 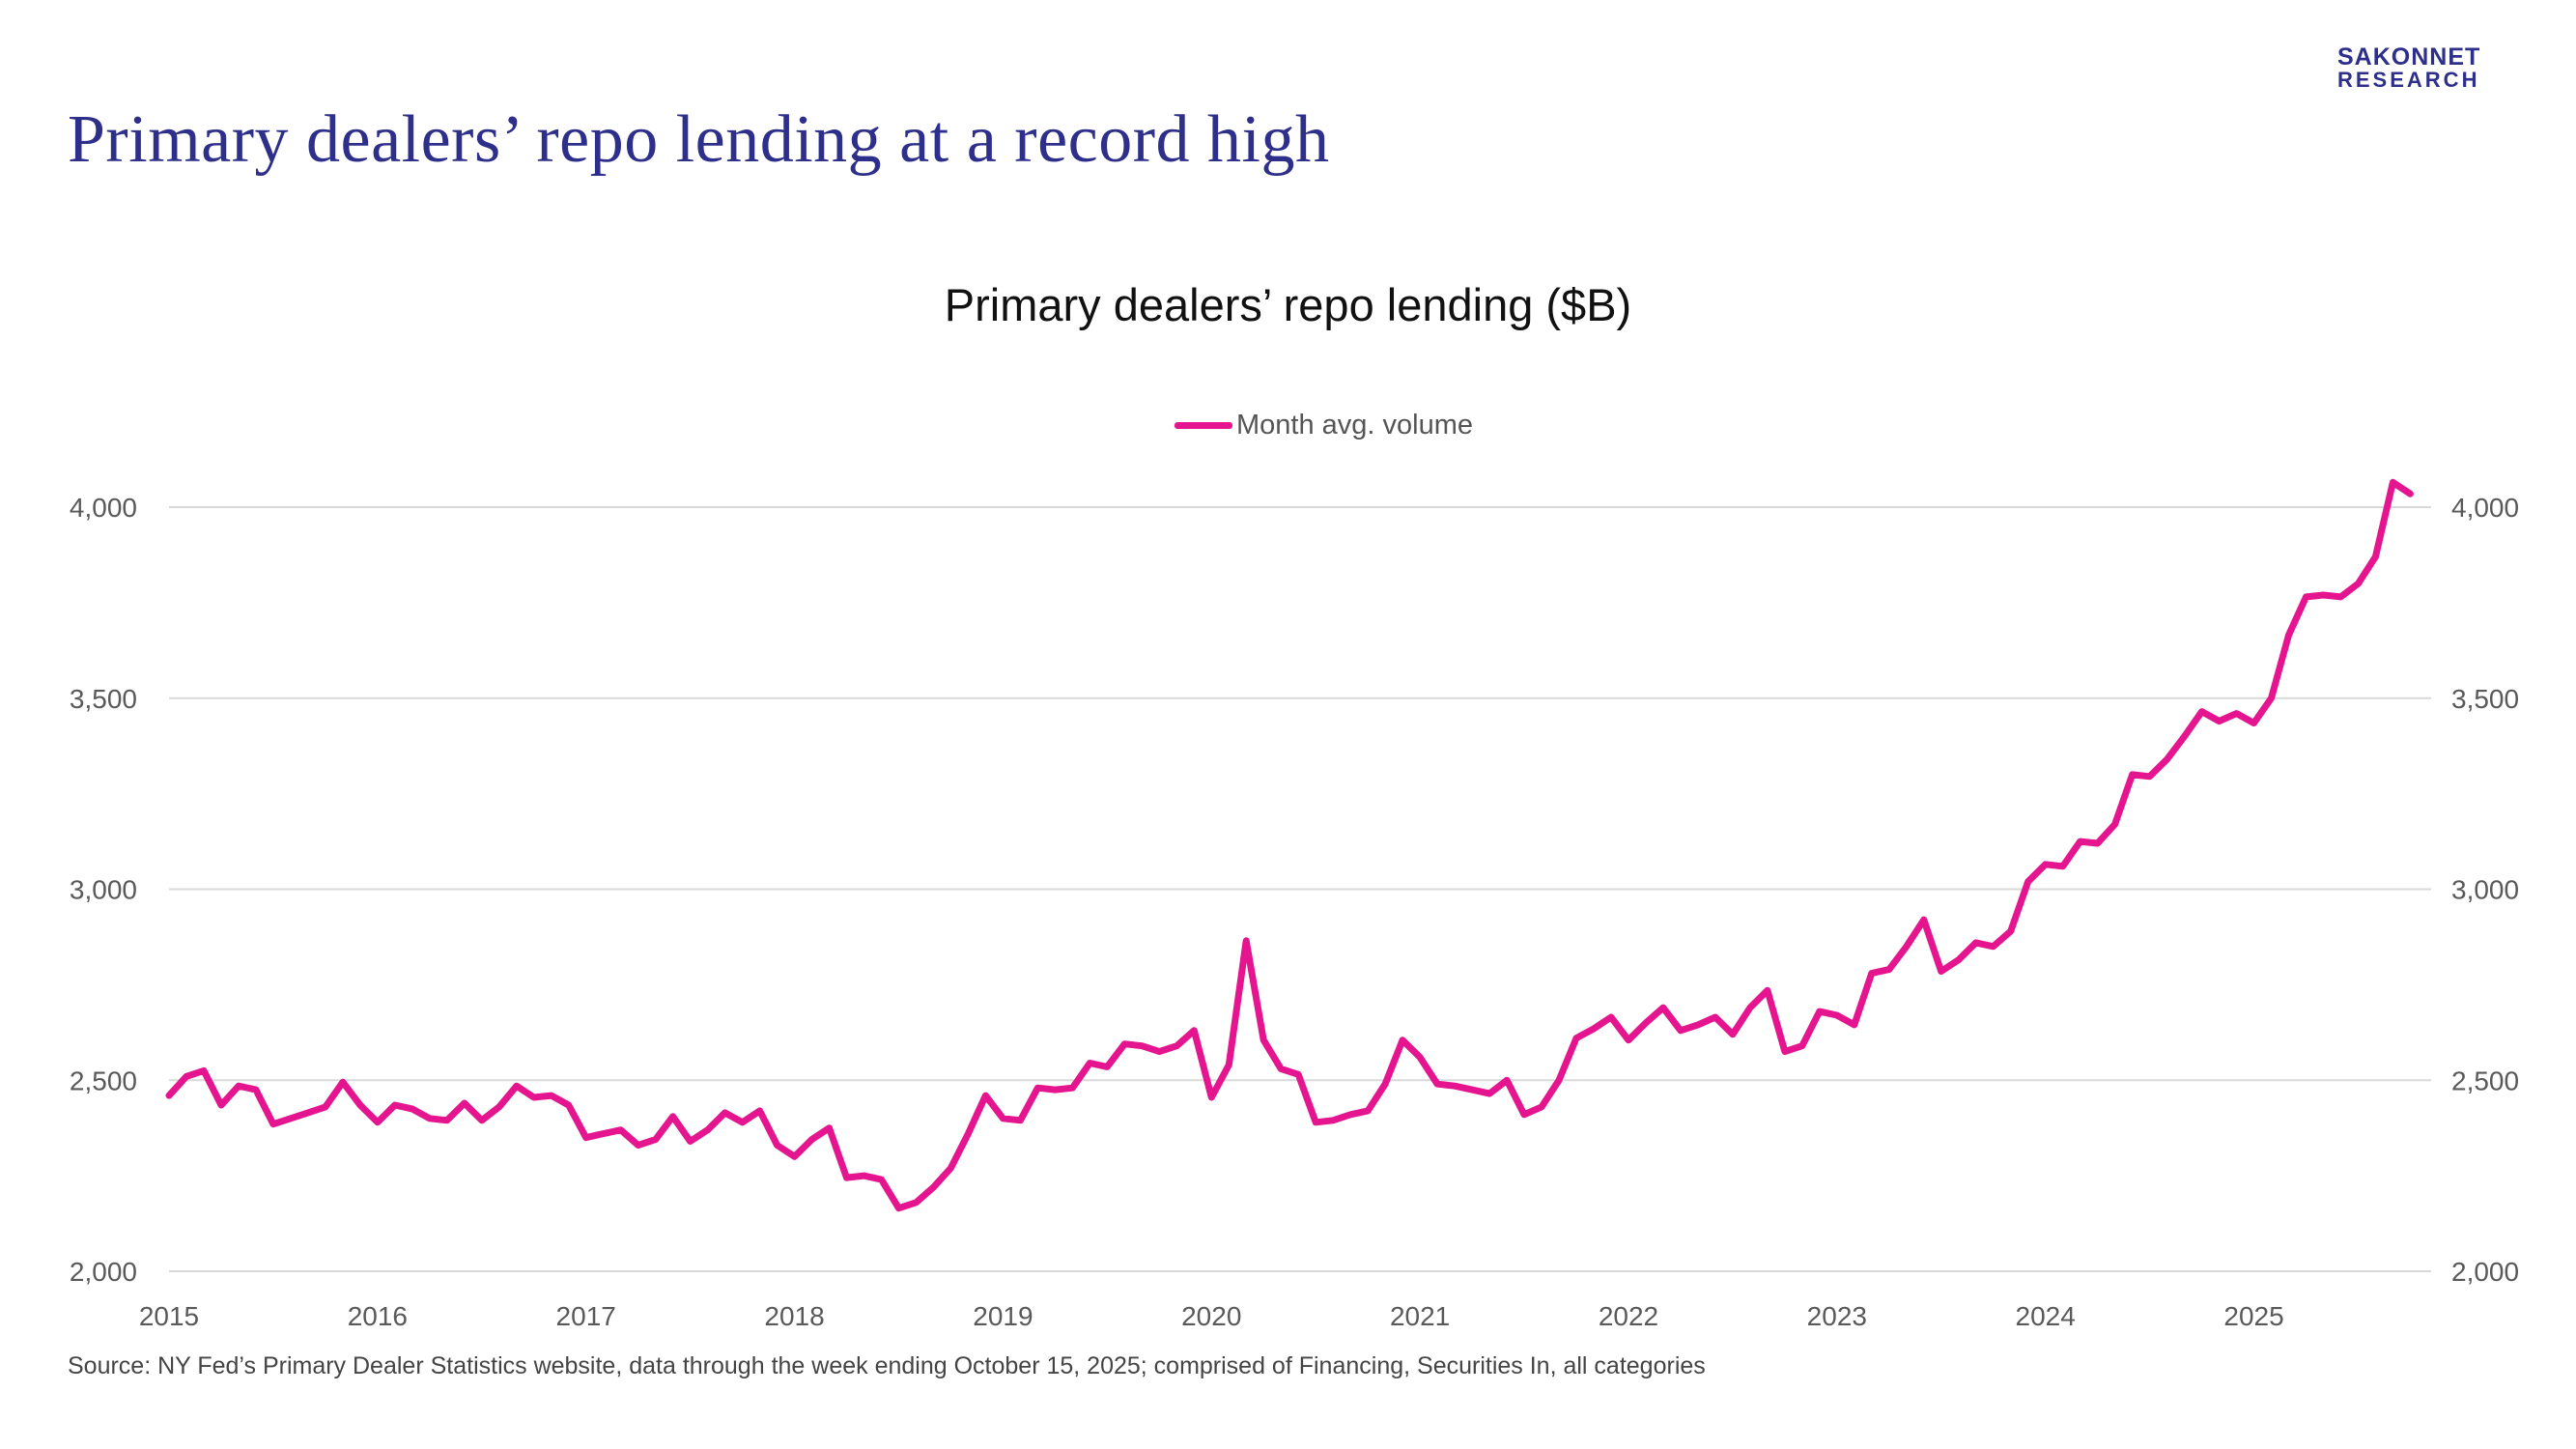 I want to click on x-tick-label: 2024, so click(x=2046, y=1316).